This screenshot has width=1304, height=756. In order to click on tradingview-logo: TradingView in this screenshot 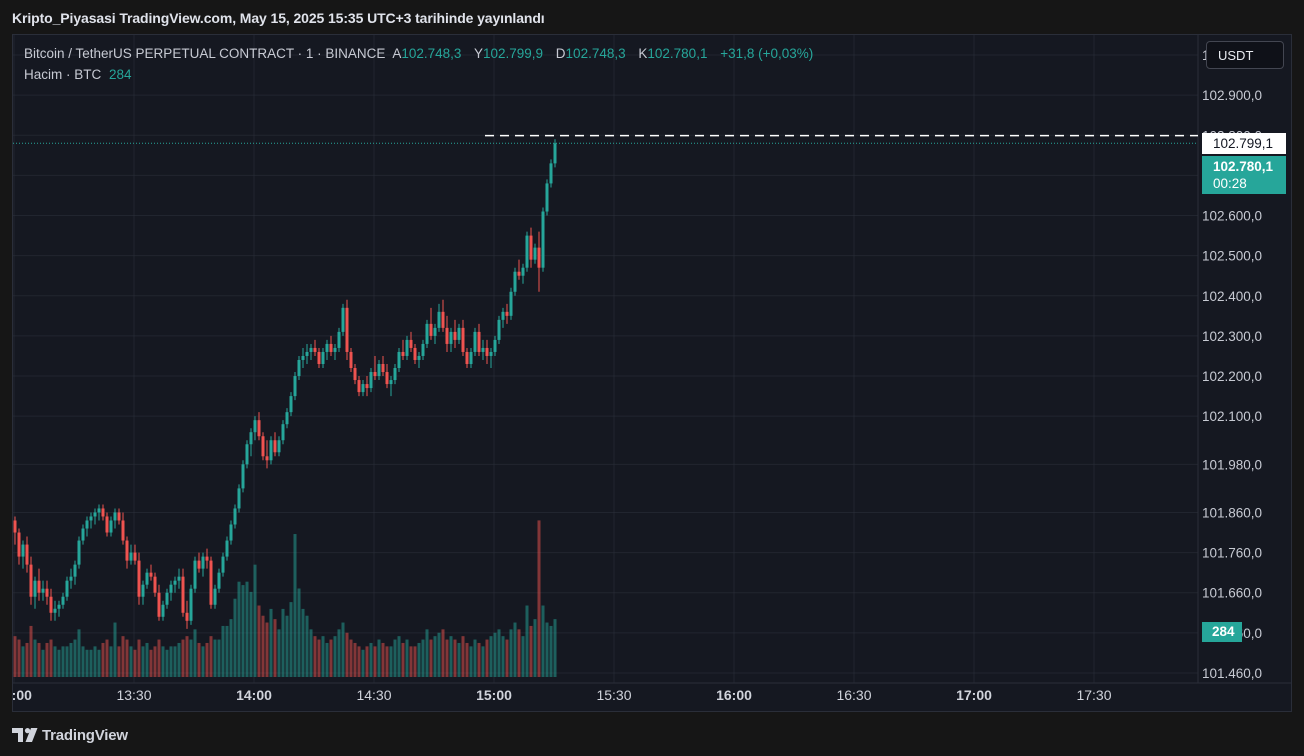, I will do `click(70, 735)`.